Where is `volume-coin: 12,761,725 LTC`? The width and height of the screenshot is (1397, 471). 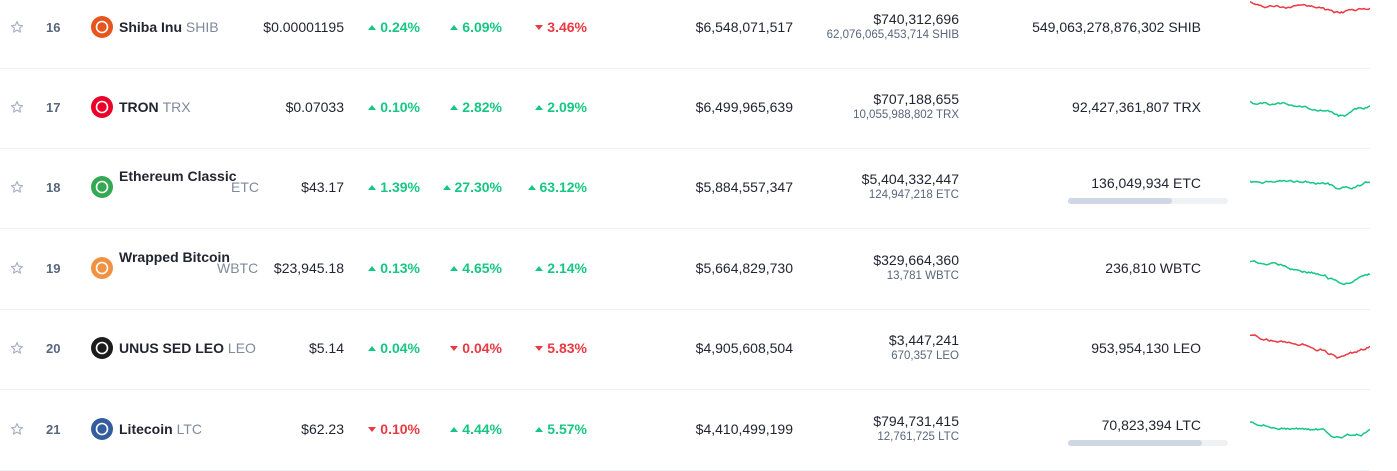 volume-coin: 12,761,725 LTC is located at coordinates (918, 437).